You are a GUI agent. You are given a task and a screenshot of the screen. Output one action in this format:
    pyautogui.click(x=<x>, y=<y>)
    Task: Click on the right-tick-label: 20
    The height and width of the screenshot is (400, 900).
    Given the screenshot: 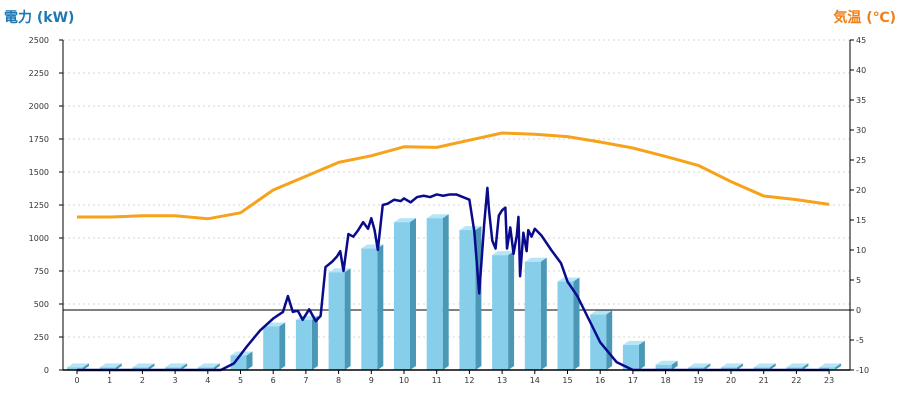 What is the action you would take?
    pyautogui.click(x=861, y=190)
    